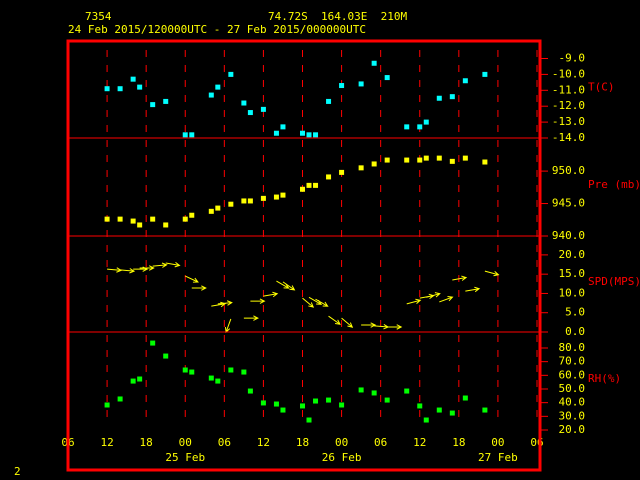 This screenshot has height=480, width=640. Describe the element at coordinates (568, 121) in the screenshot. I see `y-tick-label: -13.0` at that location.